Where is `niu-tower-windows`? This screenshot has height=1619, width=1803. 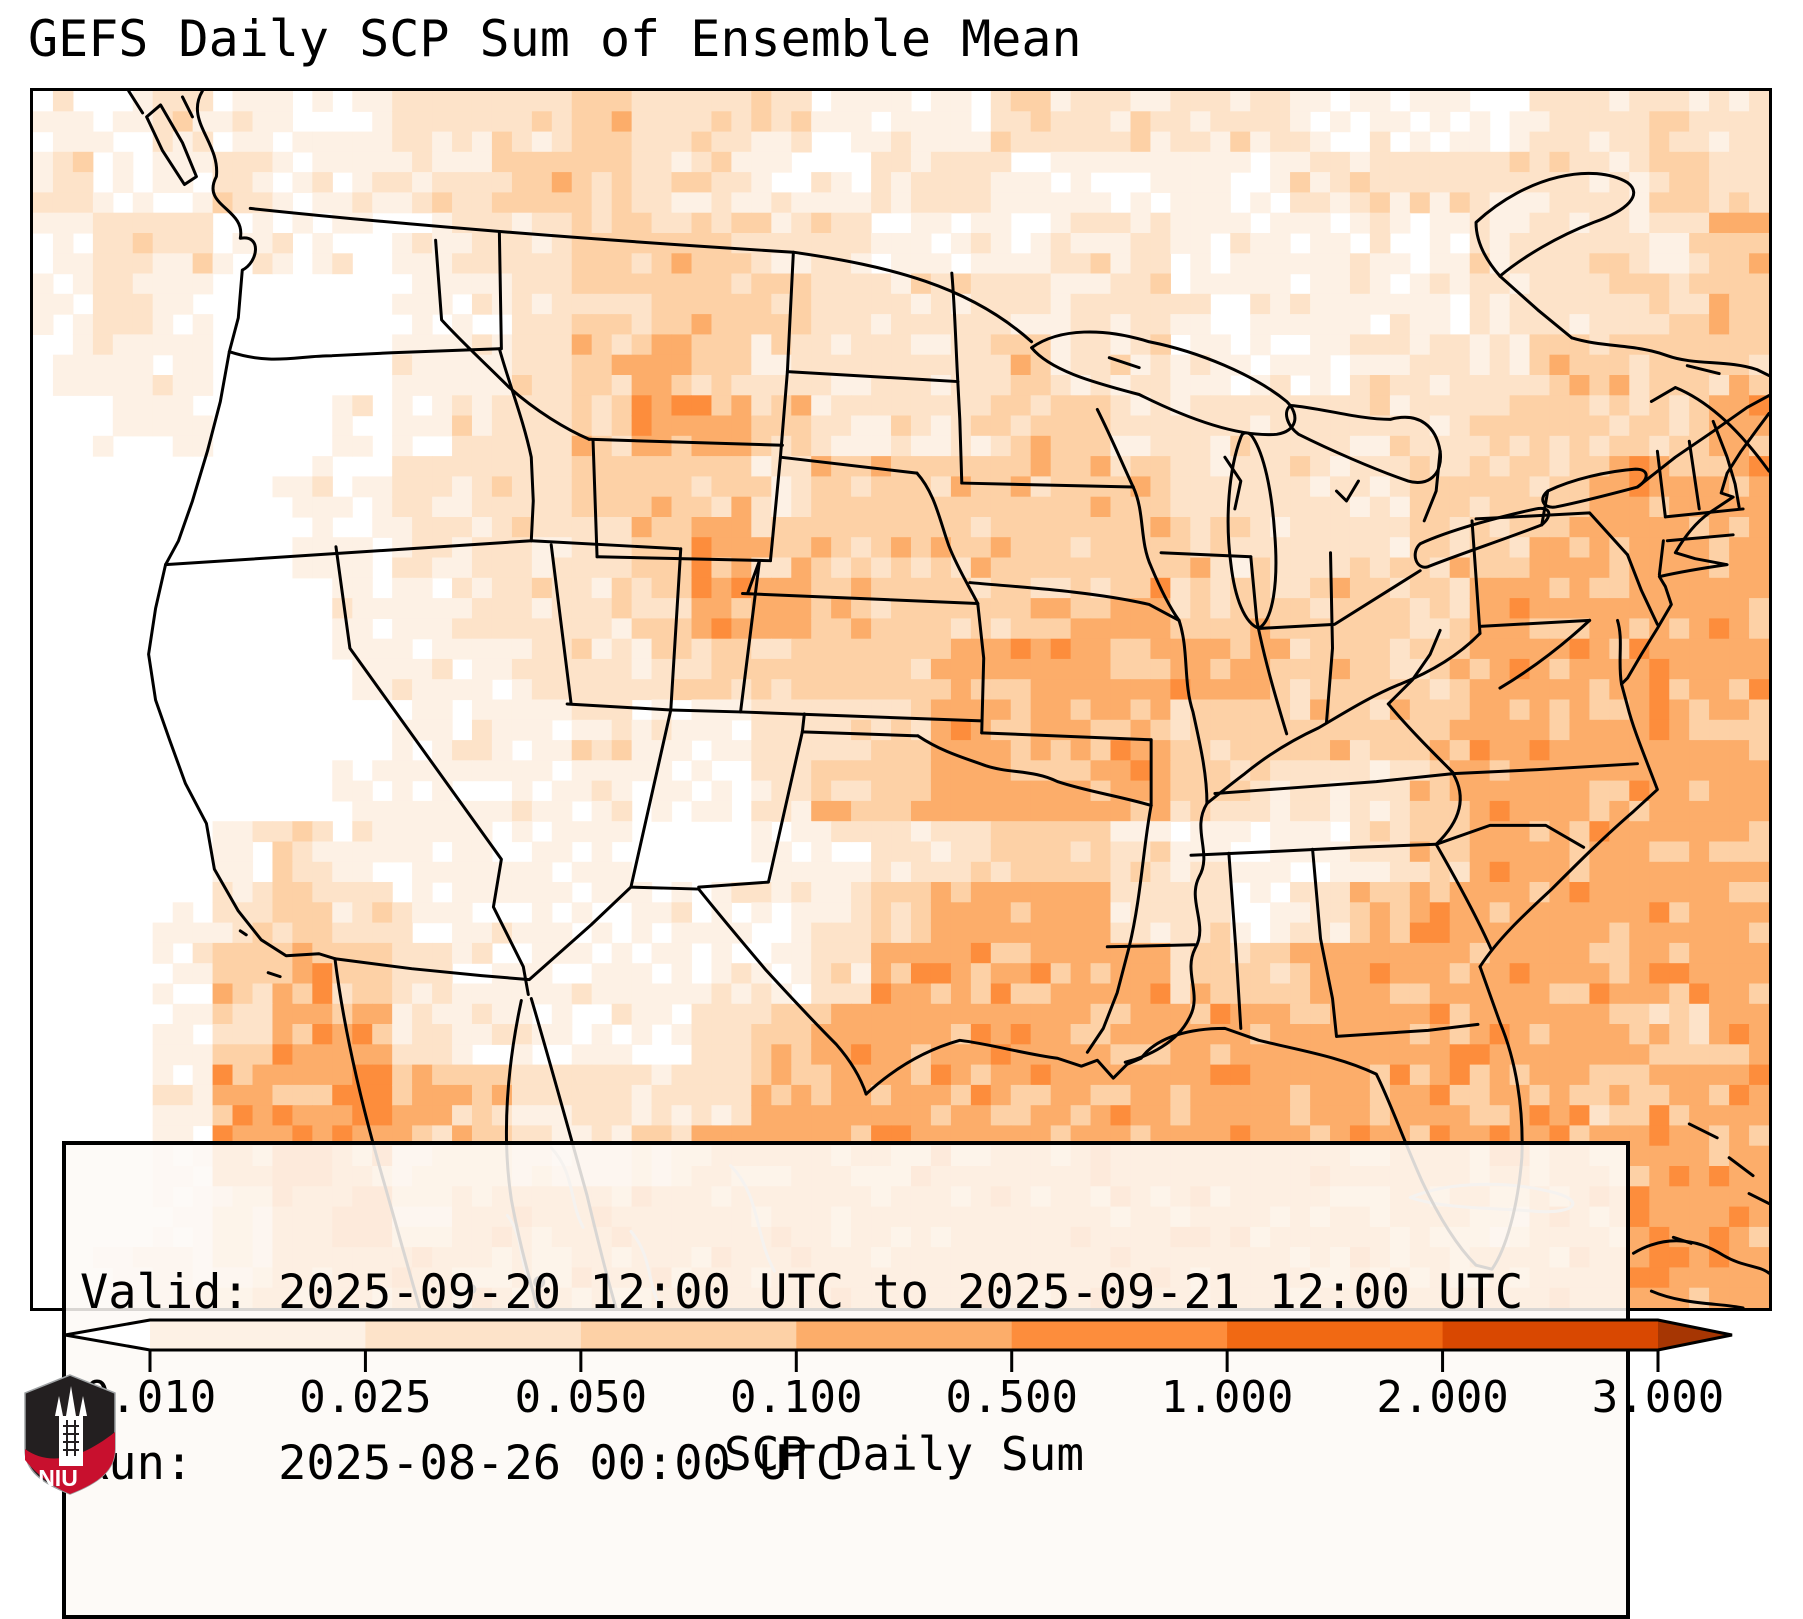
niu-tower-windows is located at coordinates (71, 1438).